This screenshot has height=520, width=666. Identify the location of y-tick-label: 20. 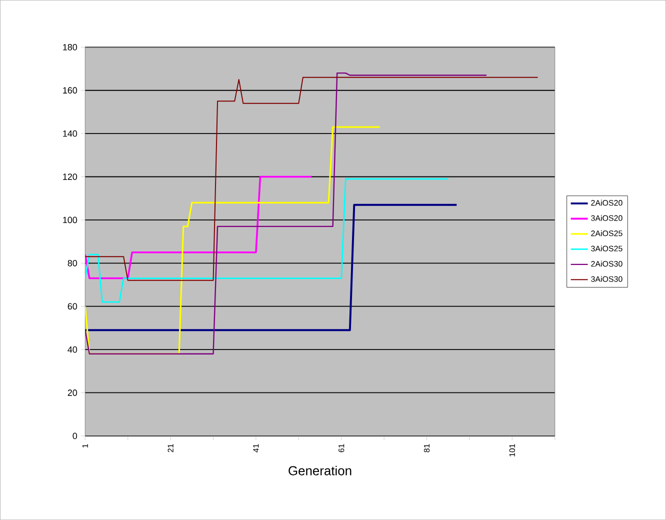
(73, 393).